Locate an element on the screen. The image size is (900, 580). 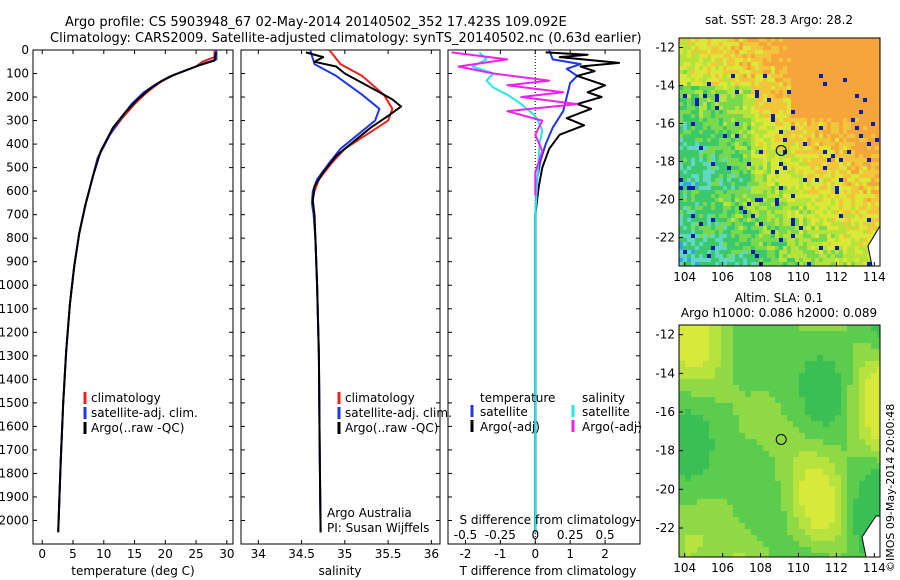
legend-label-t-satellite: satellite is located at coordinates (504, 412).